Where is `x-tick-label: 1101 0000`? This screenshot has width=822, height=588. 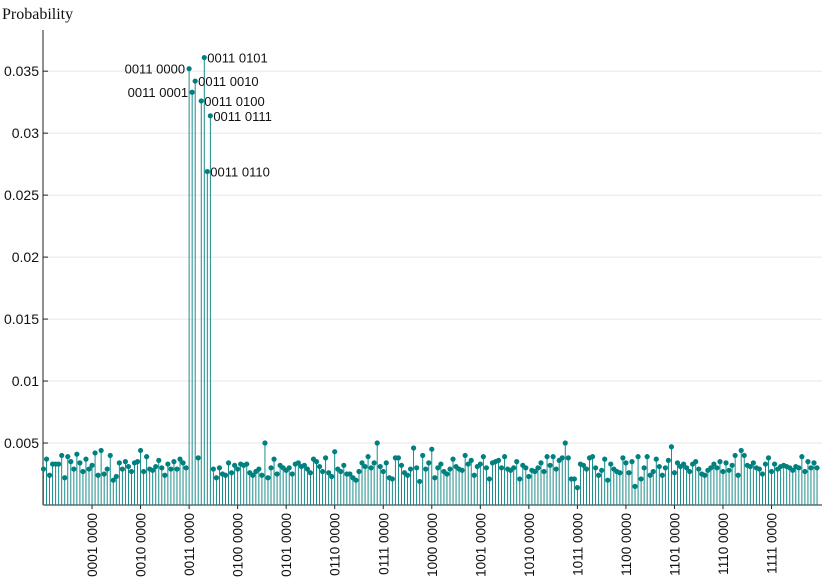 x-tick-label: 1101 0000 is located at coordinates (674, 544).